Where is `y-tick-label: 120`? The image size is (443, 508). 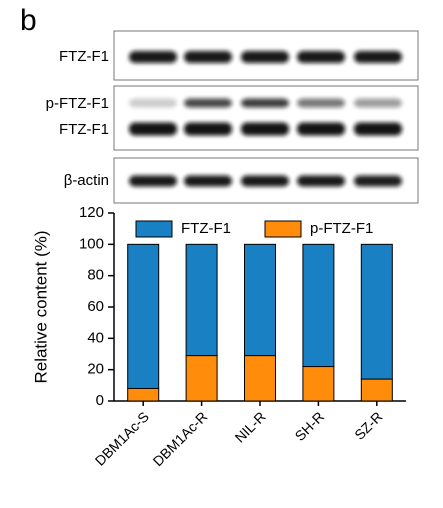 y-tick-label: 120 is located at coordinates (91, 212).